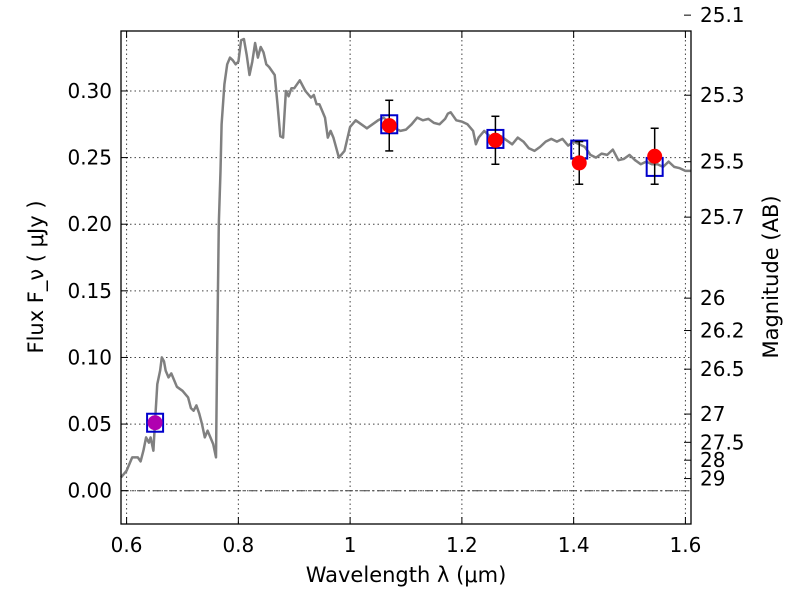 Image resolution: width=800 pixels, height=600 pixels. I want to click on y-tick-label: 0.00, so click(89, 491).